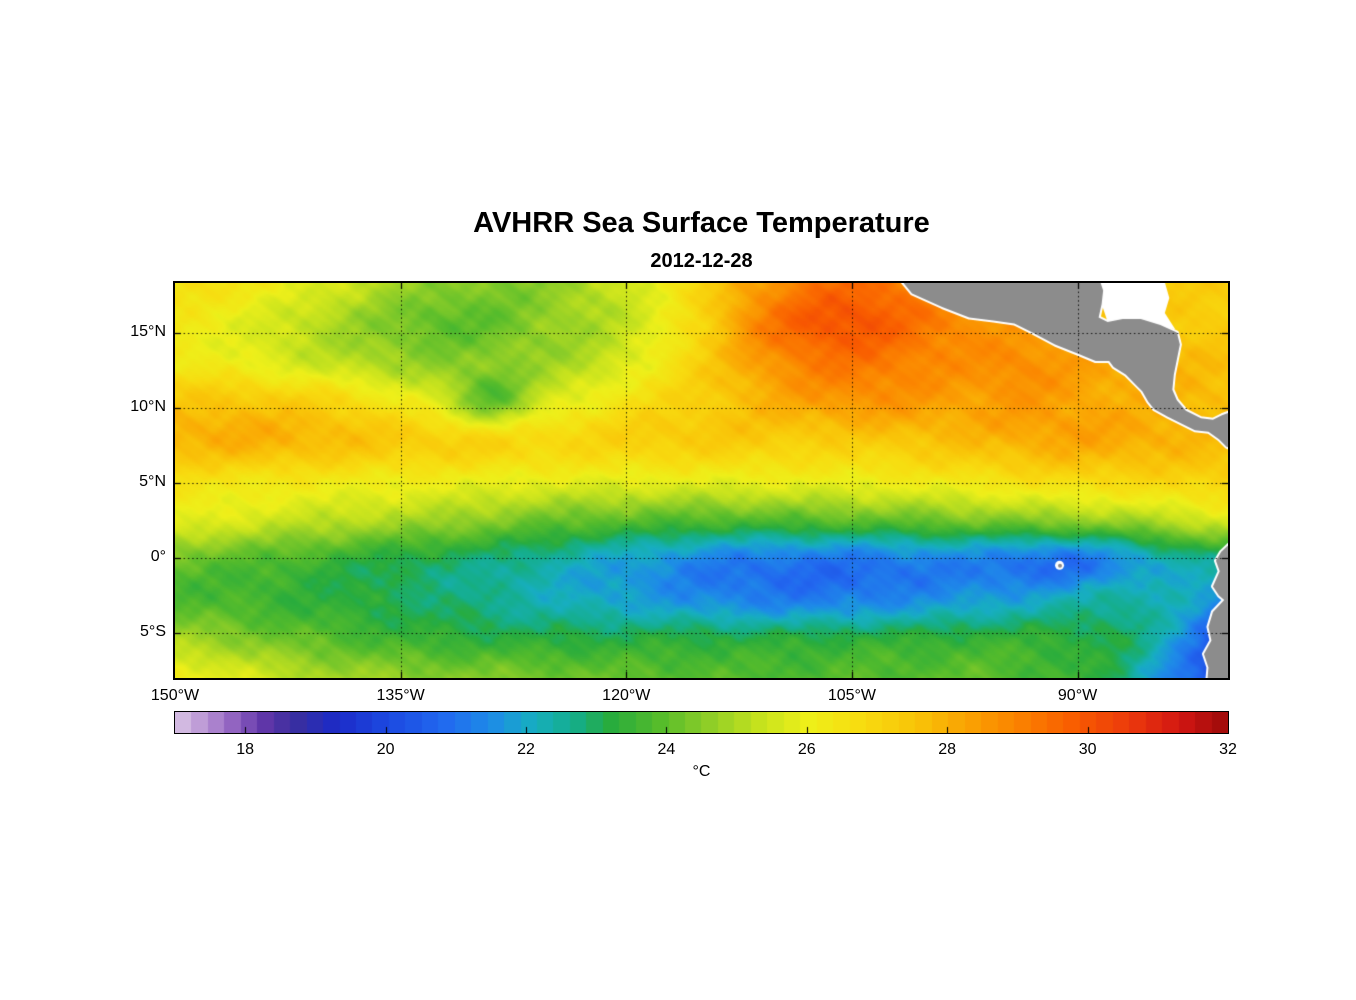  What do you see at coordinates (1077, 695) in the screenshot?
I see `x-tick-label: 90°W` at bounding box center [1077, 695].